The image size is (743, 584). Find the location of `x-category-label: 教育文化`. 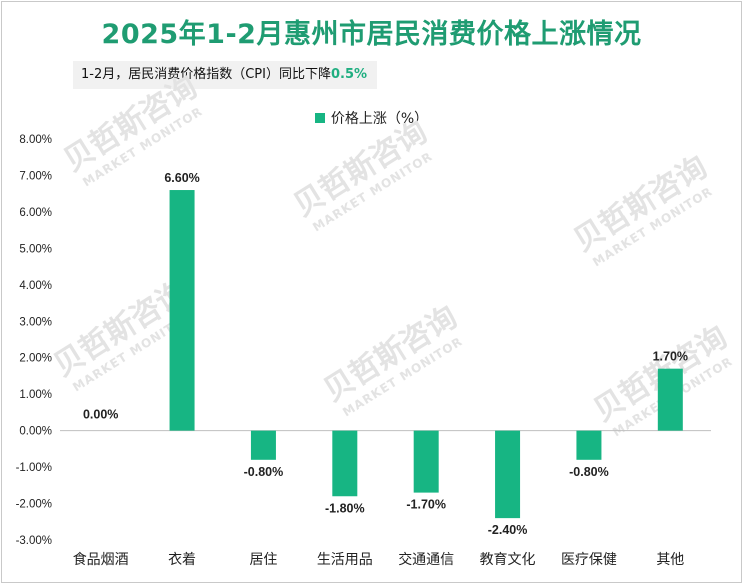

x-category-label: 教育文化 is located at coordinates (508, 560).